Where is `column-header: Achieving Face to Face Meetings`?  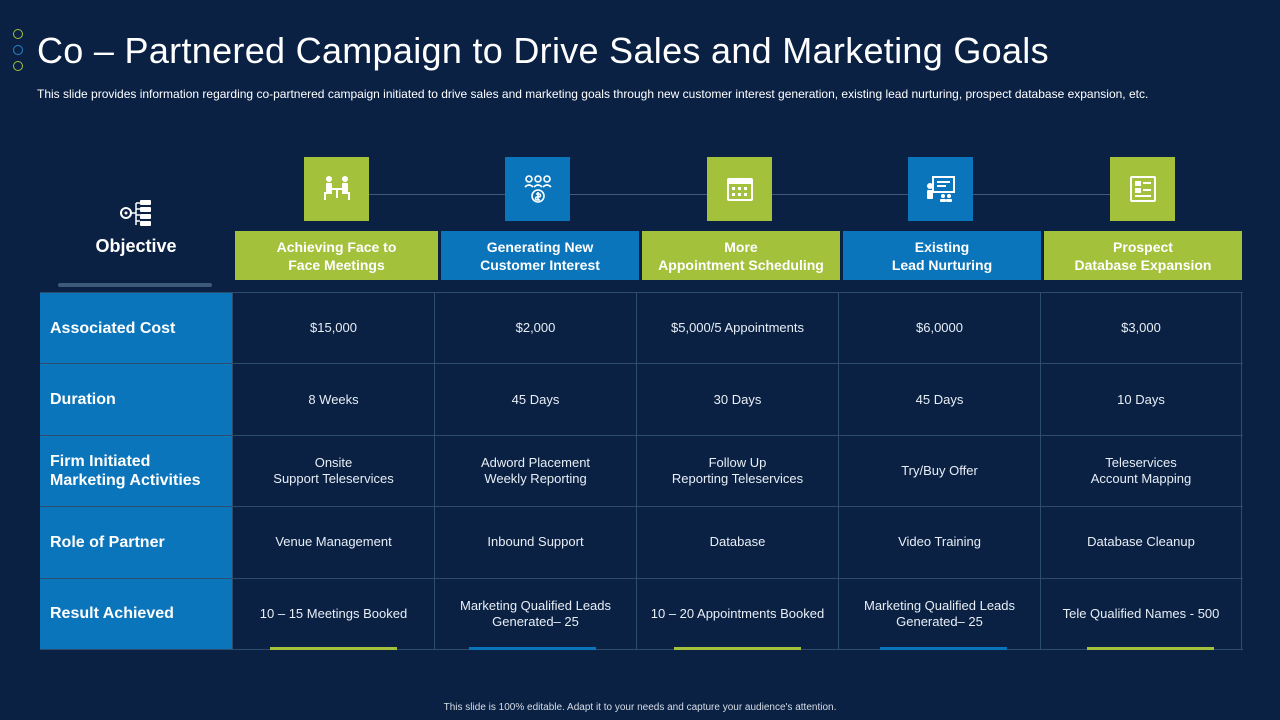
column-header: Achieving Face to Face Meetings is located at coordinates (336, 255).